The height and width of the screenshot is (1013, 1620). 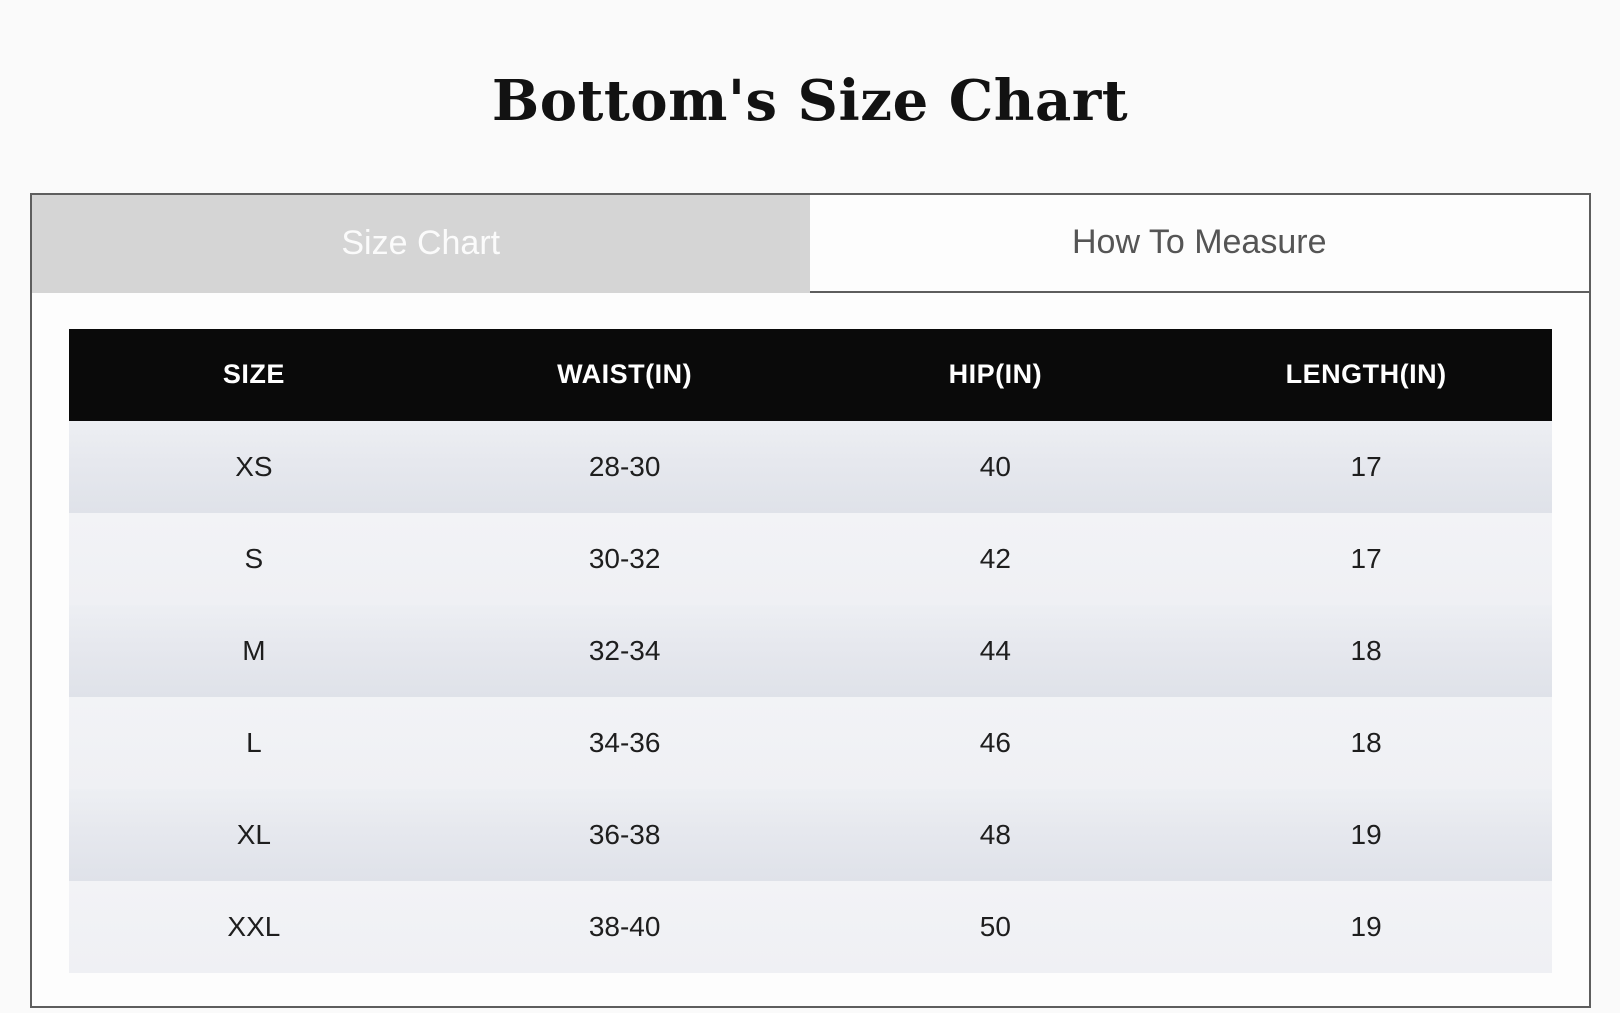 I want to click on tab-bar: Size Chart How To Measure, so click(x=810, y=243).